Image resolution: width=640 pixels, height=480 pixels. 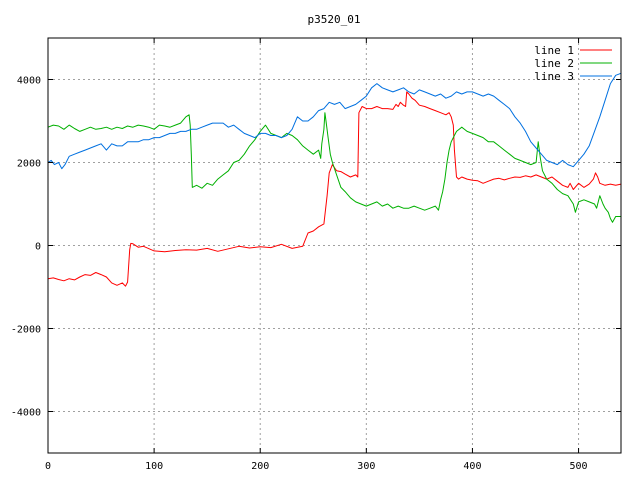 I want to click on y-tick-label: -4000, so click(x=26, y=413).